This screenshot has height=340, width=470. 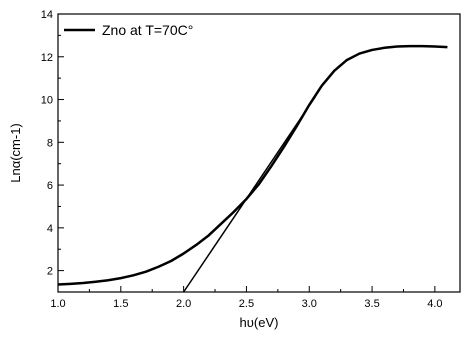 I want to click on legend: Zno at T=70C°, so click(x=128, y=30).